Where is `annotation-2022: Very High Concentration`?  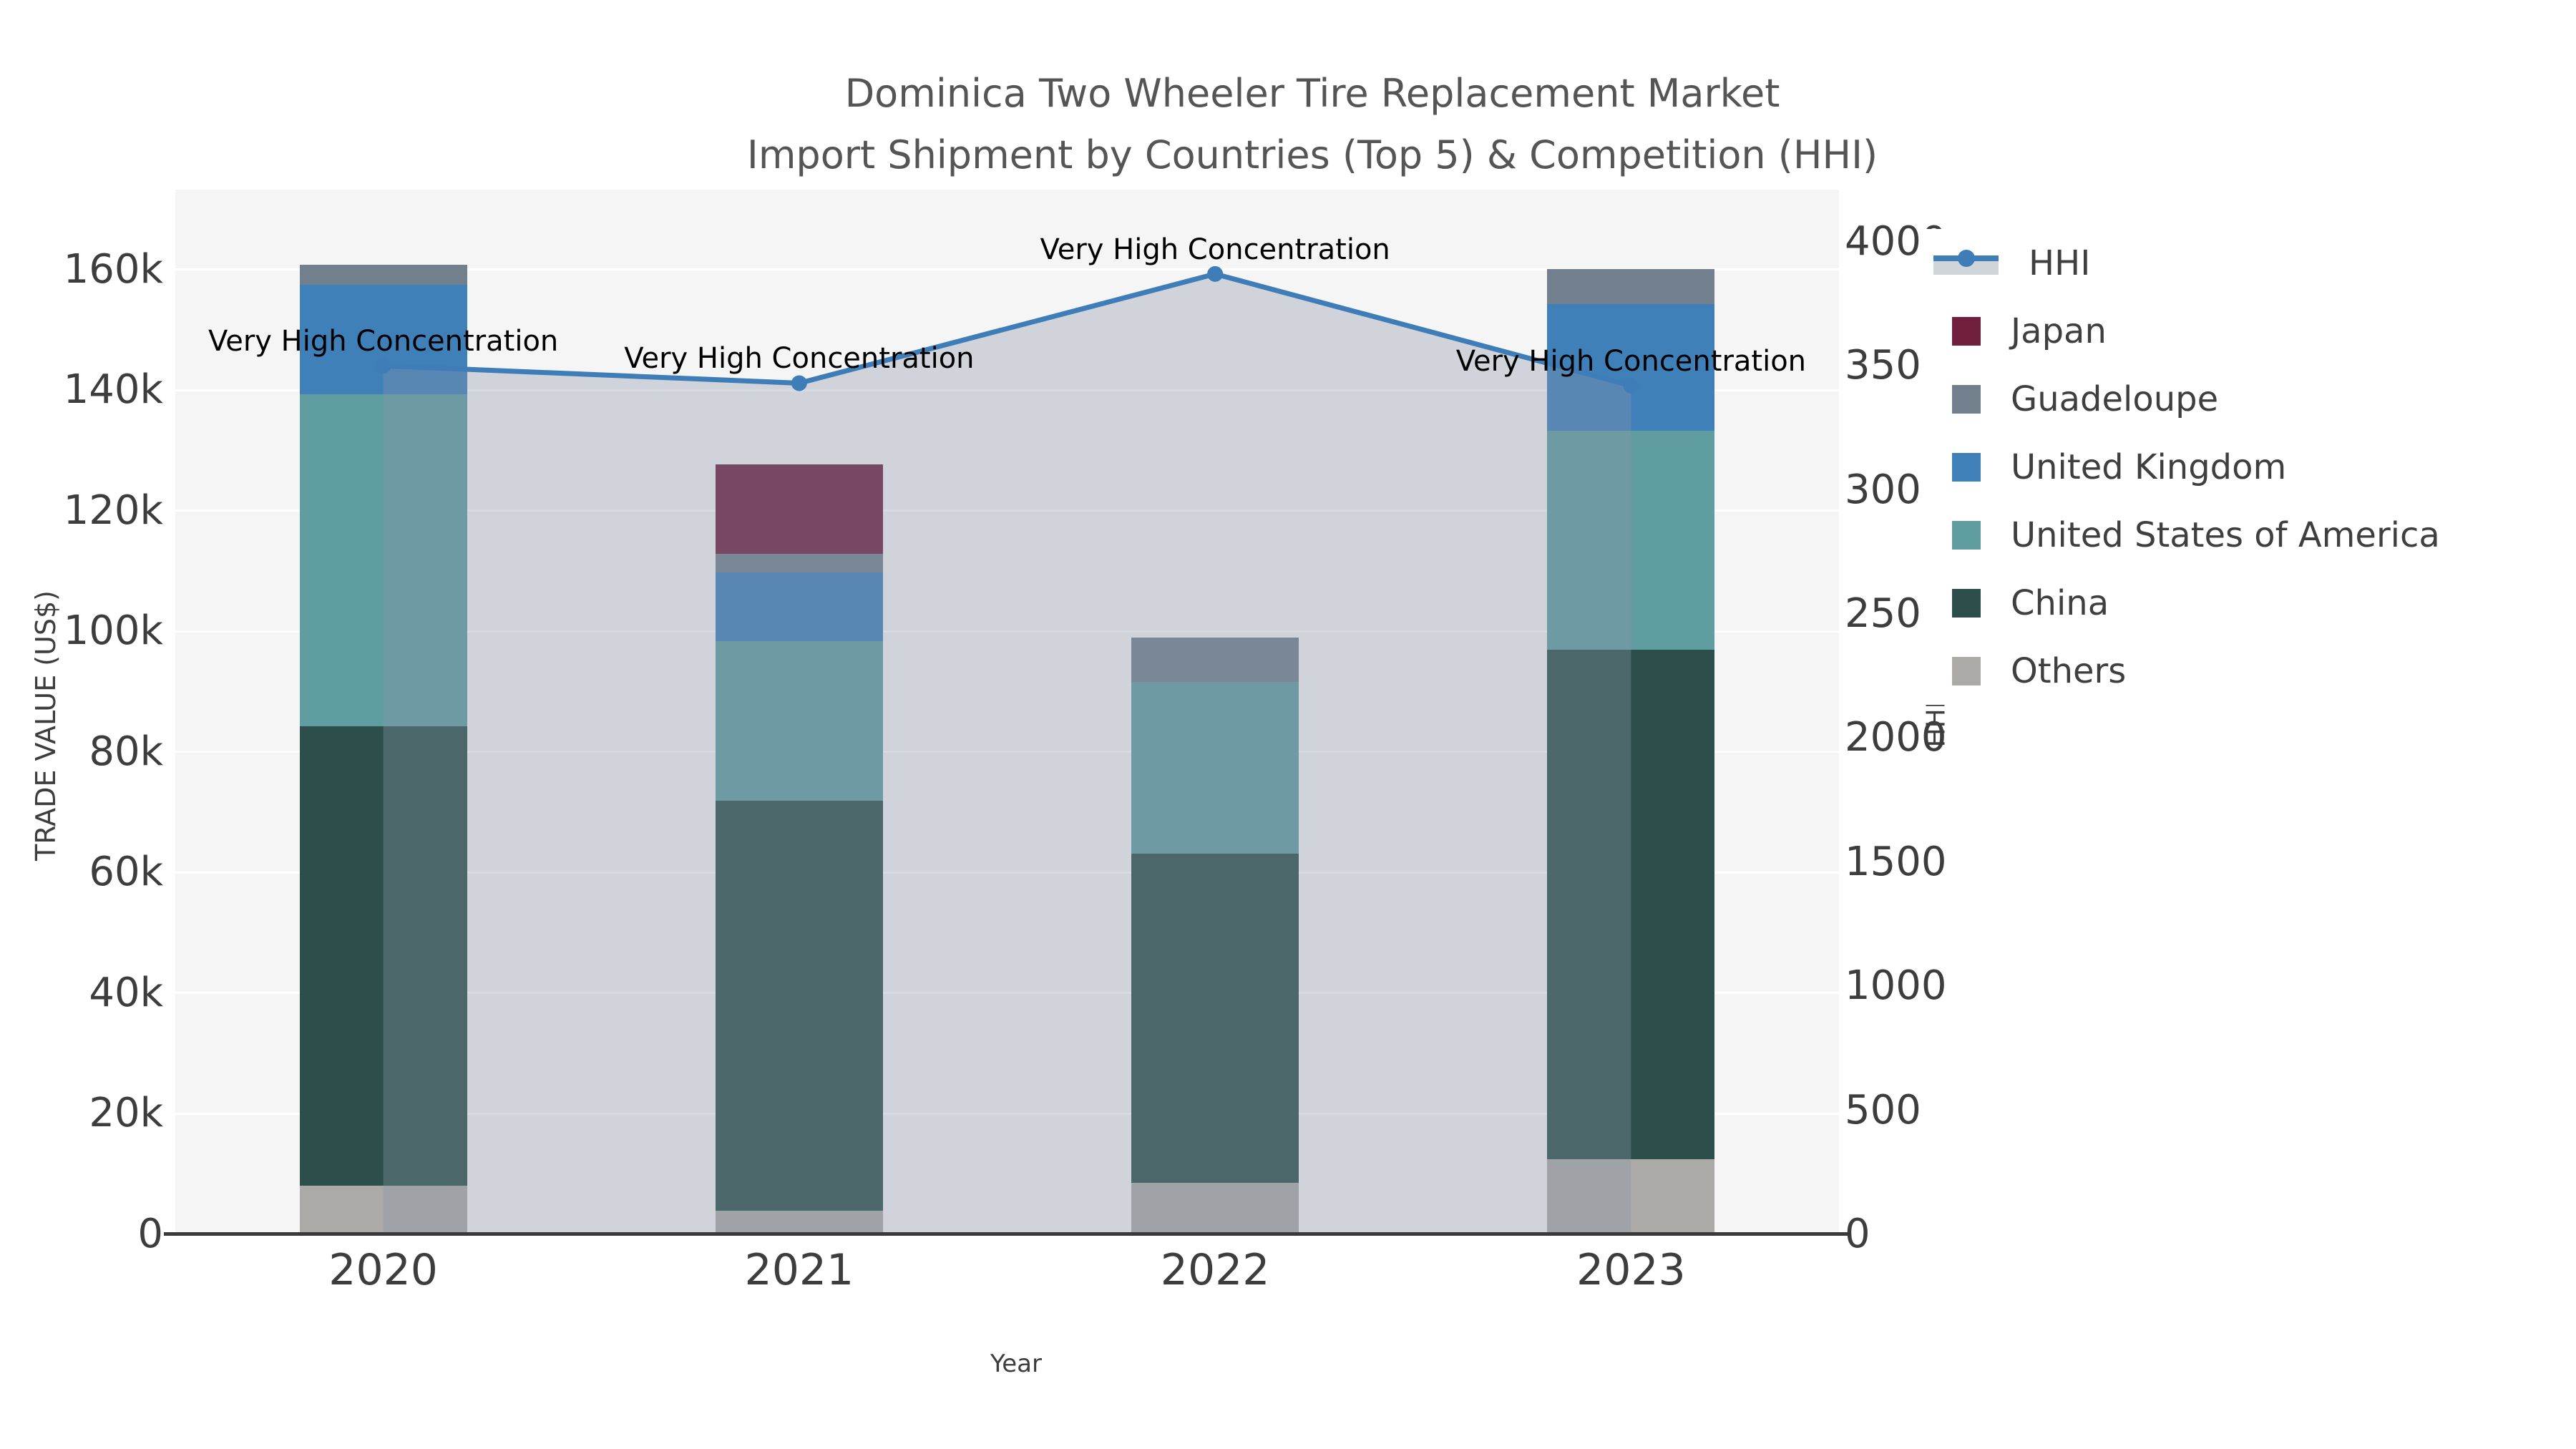 annotation-2022: Very High Concentration is located at coordinates (1215, 249).